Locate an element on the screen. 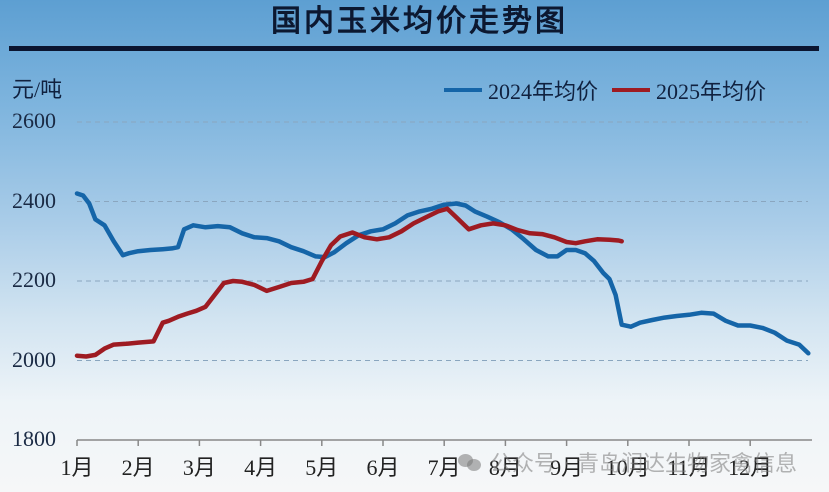 This screenshot has height=492, width=829. x-tick-label: 12月 is located at coordinates (750, 467).